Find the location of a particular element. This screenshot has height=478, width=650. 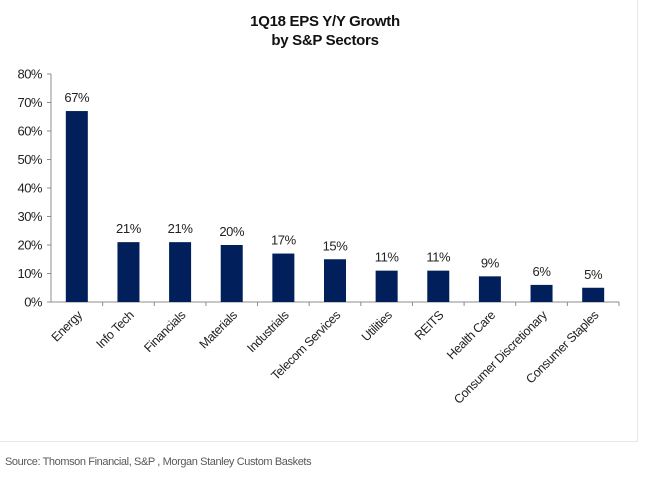

category-label: Financials is located at coordinates (164, 331).